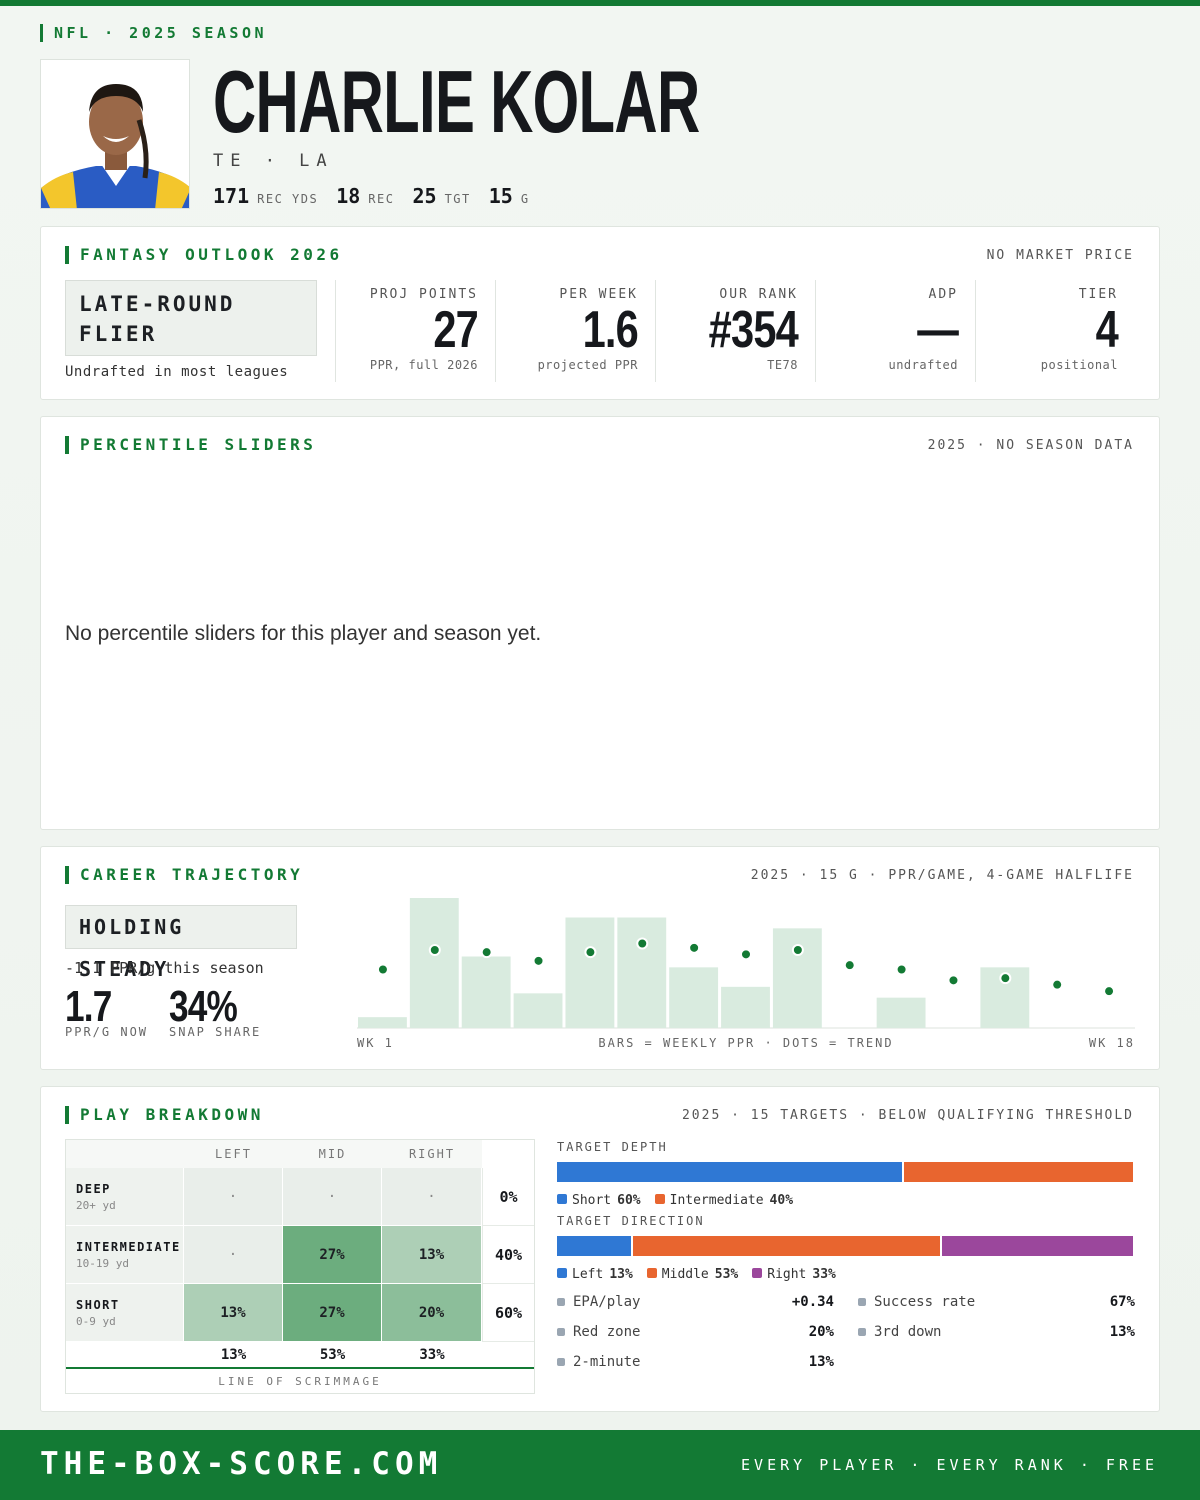 The image size is (1200, 1500). Describe the element at coordinates (432, 1154) in the screenshot. I see `column-header: RIGHT` at that location.